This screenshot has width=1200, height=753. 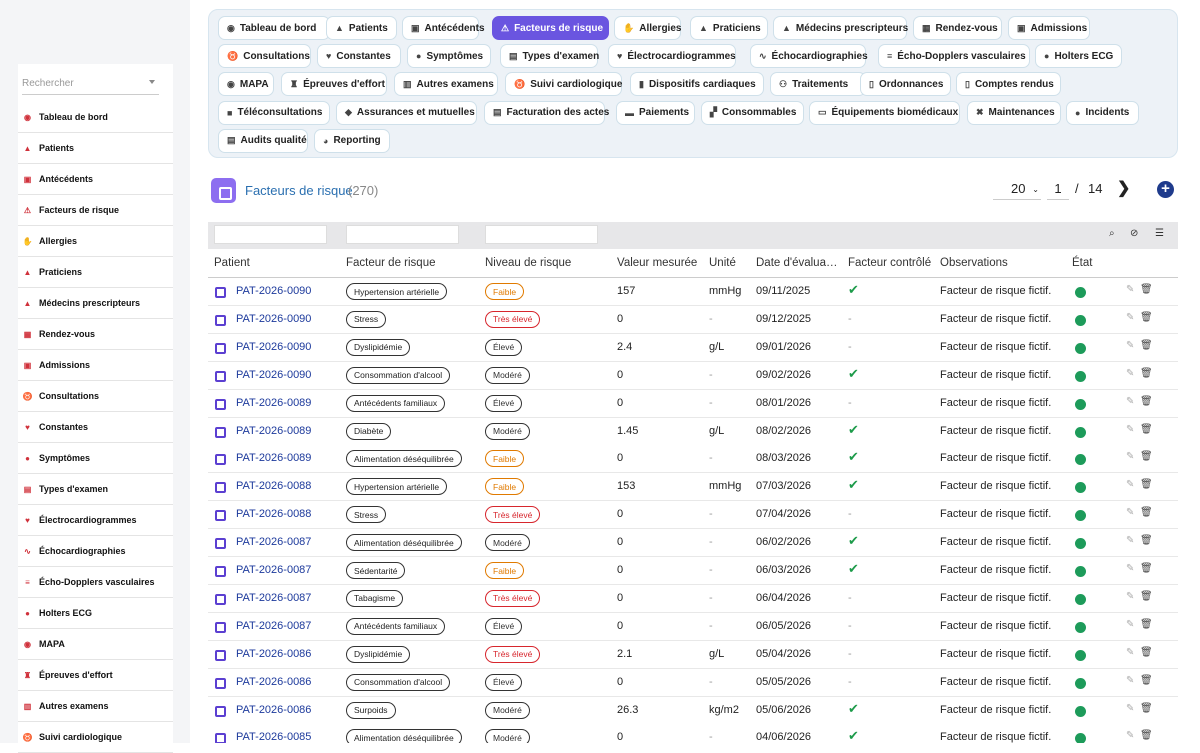 What do you see at coordinates (1058, 189) in the screenshot?
I see `current-page-input: 1` at bounding box center [1058, 189].